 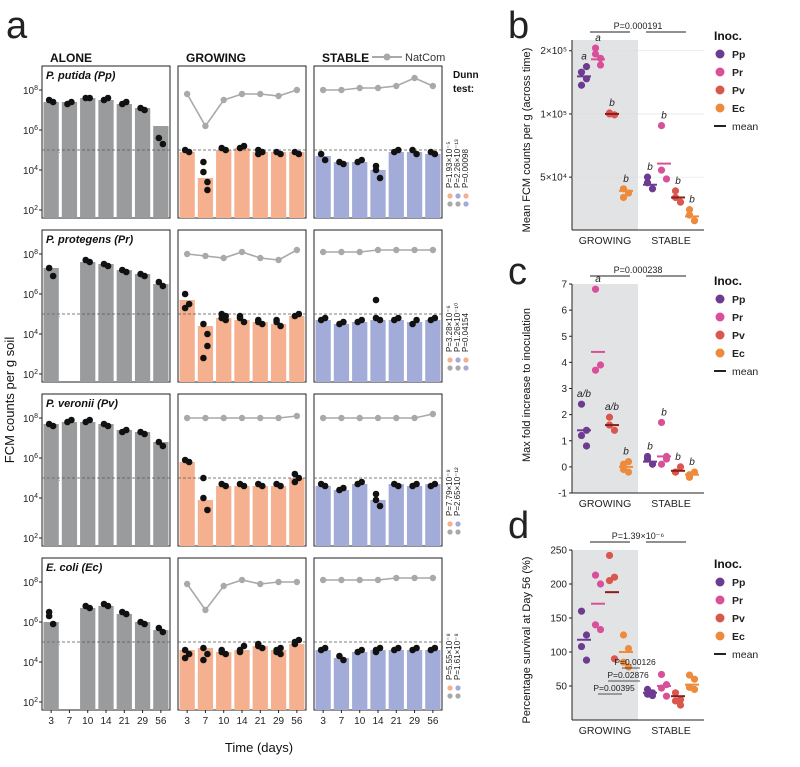 I want to click on dunn-pvalue: P=3.28×10⁻⁶, so click(x=449, y=328).